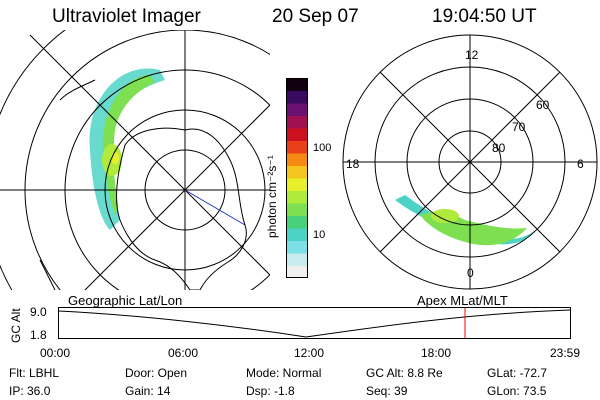 The height and width of the screenshot is (400, 600). I want to click on timeline-x-tick-1800: 18:00, so click(436, 353).